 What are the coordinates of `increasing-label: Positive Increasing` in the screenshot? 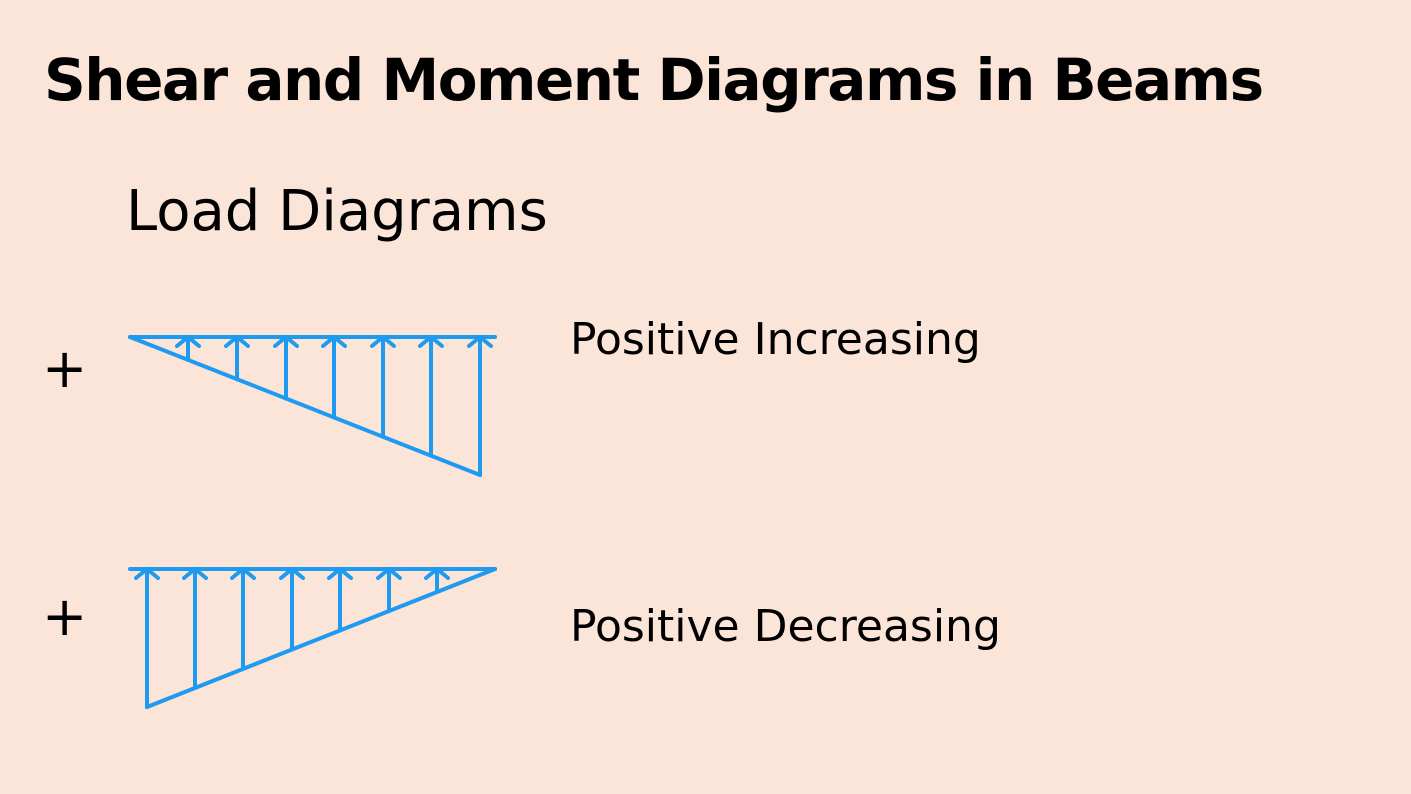 It's located at (775, 339).